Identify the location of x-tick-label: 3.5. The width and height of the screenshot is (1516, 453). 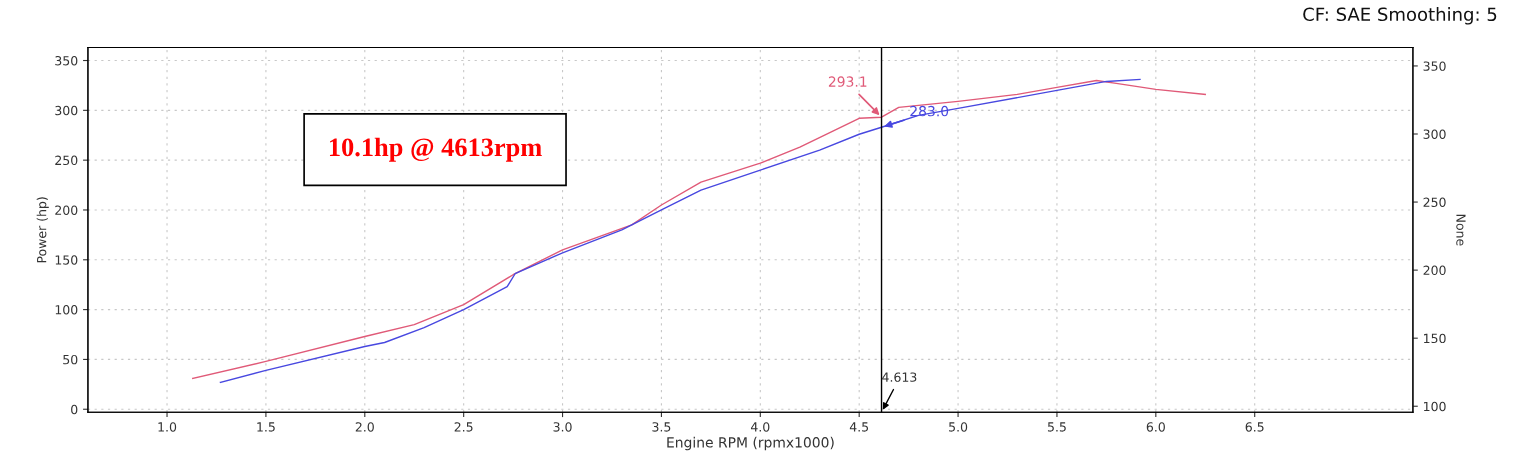
(661, 427).